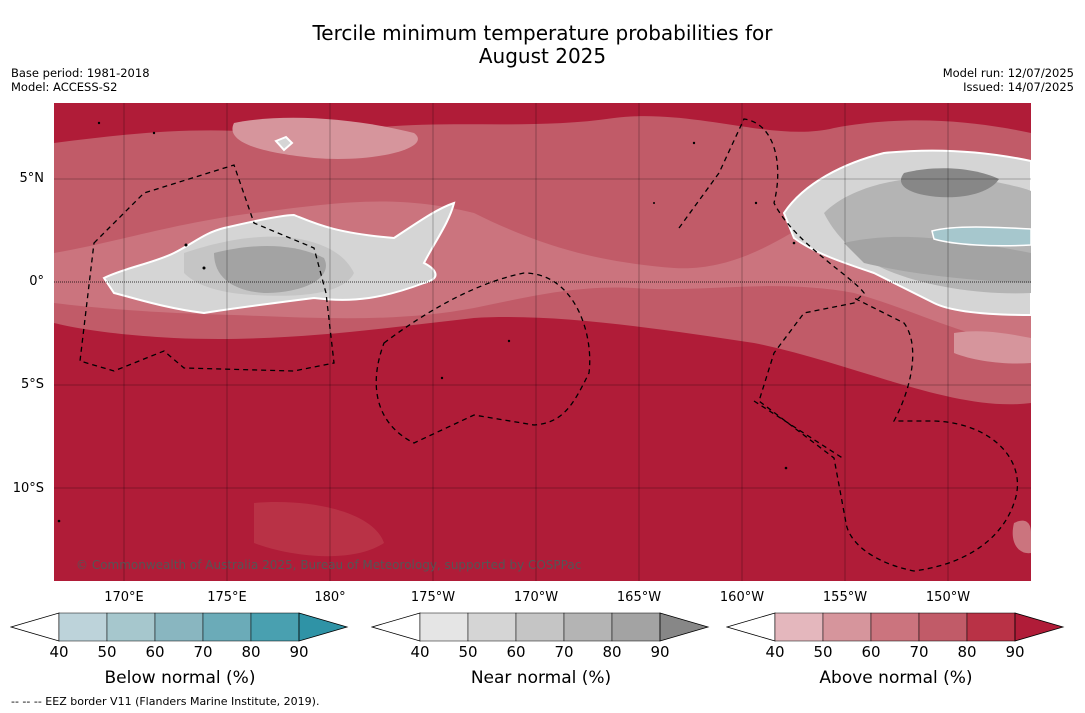 This screenshot has height=713, width=1085. What do you see at coordinates (992, 347) in the screenshot?
I see `above-normal-patch-east` at bounding box center [992, 347].